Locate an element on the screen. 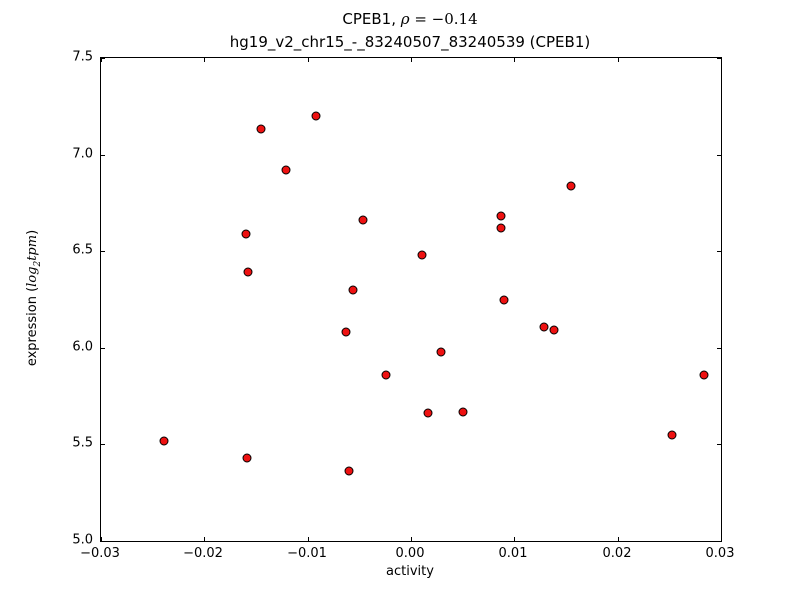  y-axis-label-text: expression ( is located at coordinates (33, 326).